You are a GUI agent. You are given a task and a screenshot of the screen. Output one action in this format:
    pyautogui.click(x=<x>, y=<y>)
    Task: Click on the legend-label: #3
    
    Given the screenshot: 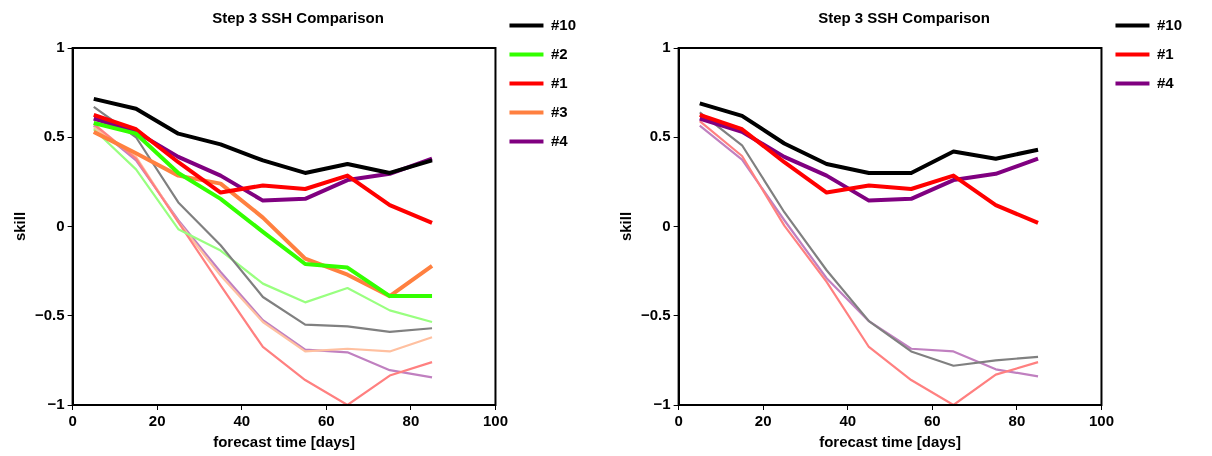 What is the action you would take?
    pyautogui.click(x=559, y=111)
    